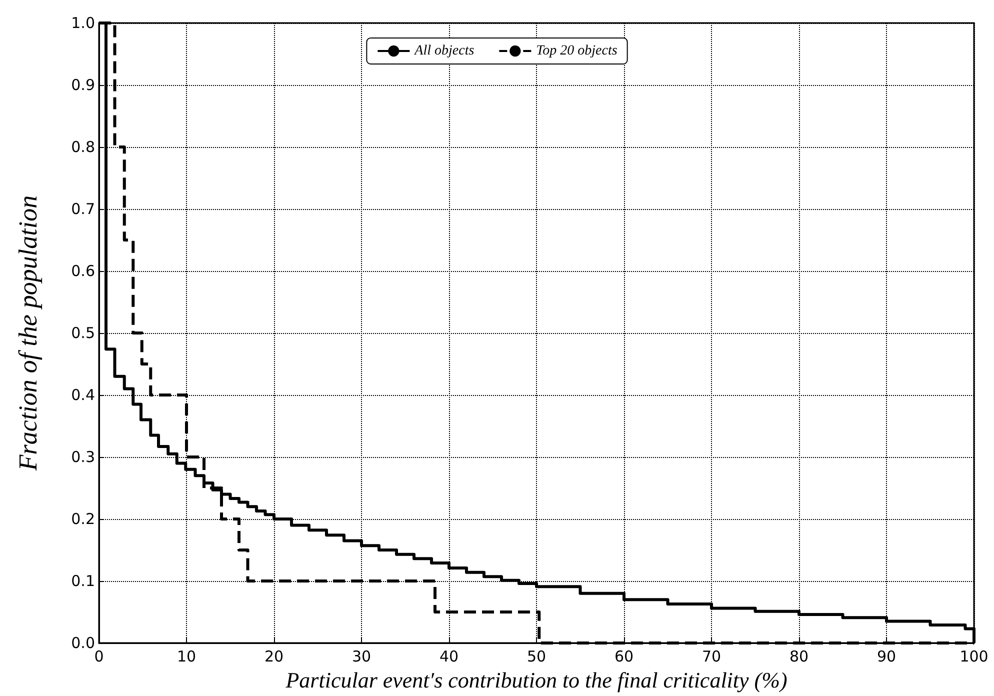 This screenshot has height=696, width=994. I want to click on y-tick-label: 1.0, so click(83, 23).